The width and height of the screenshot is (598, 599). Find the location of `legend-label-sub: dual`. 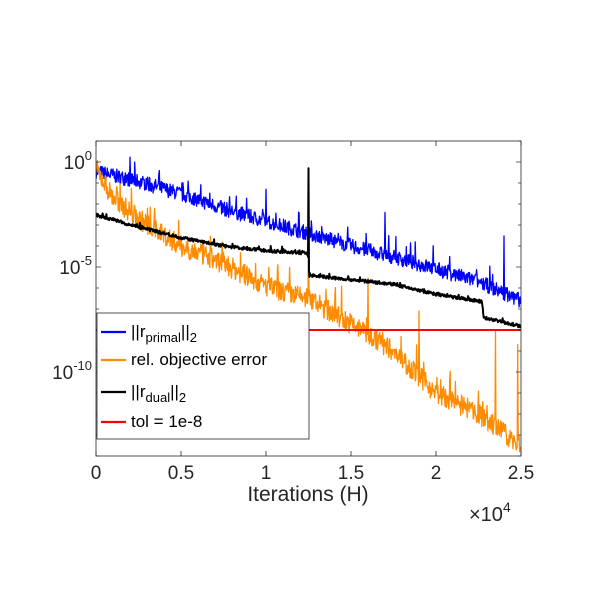

legend-label-sub: dual is located at coordinates (158, 397).